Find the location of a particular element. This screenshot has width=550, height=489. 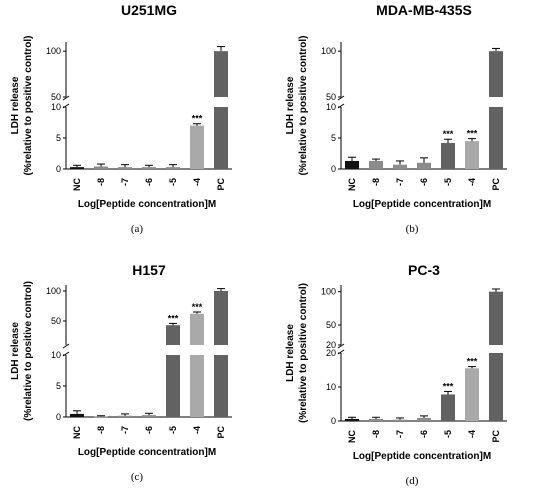

bar--4-upper is located at coordinates (197, 329).